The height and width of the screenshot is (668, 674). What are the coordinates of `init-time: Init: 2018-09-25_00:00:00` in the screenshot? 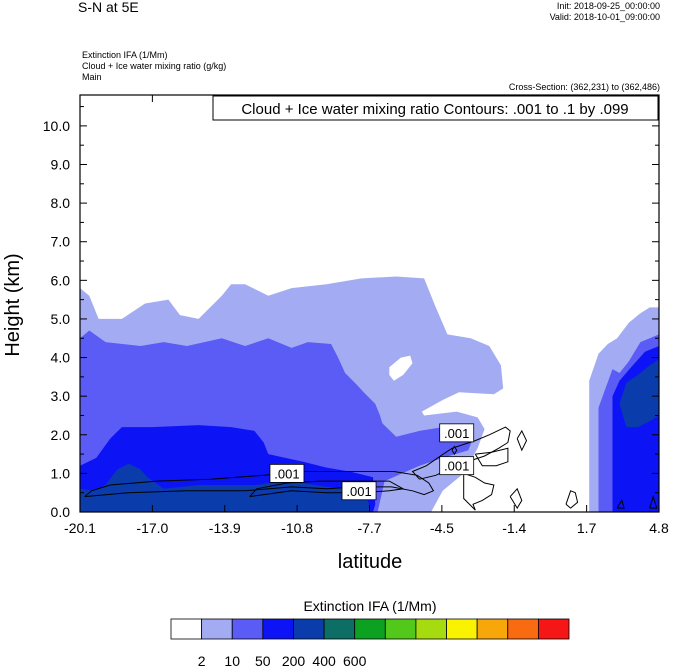 It's located at (608, 6).